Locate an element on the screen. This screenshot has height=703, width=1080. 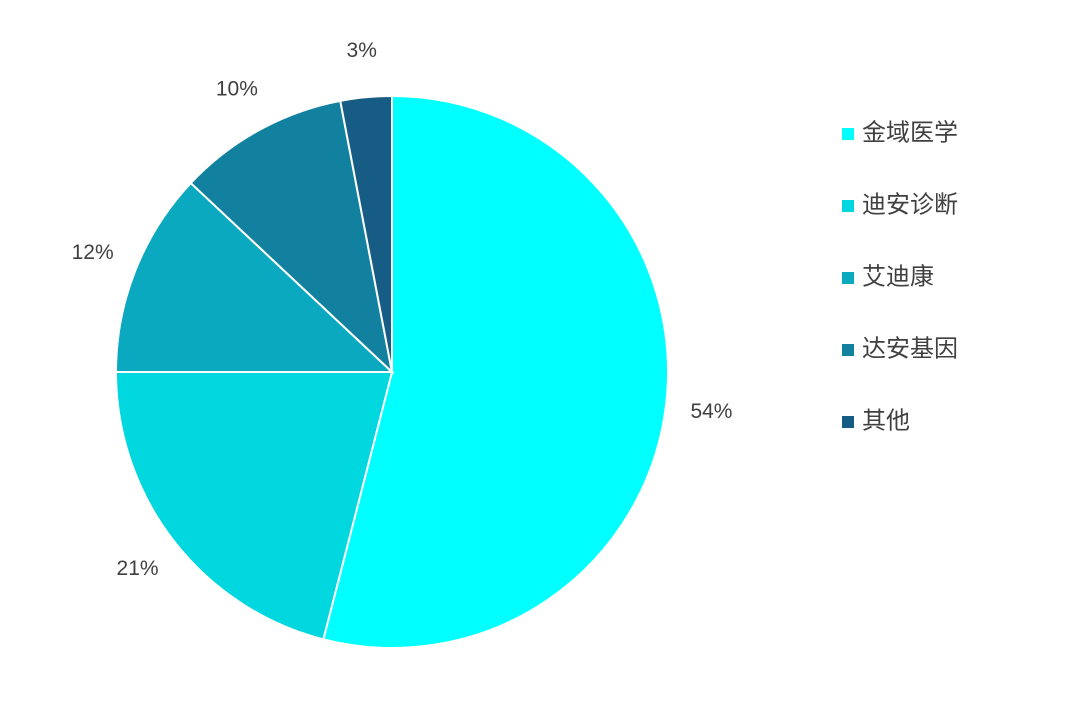
value-label: 3% is located at coordinates (362, 50).